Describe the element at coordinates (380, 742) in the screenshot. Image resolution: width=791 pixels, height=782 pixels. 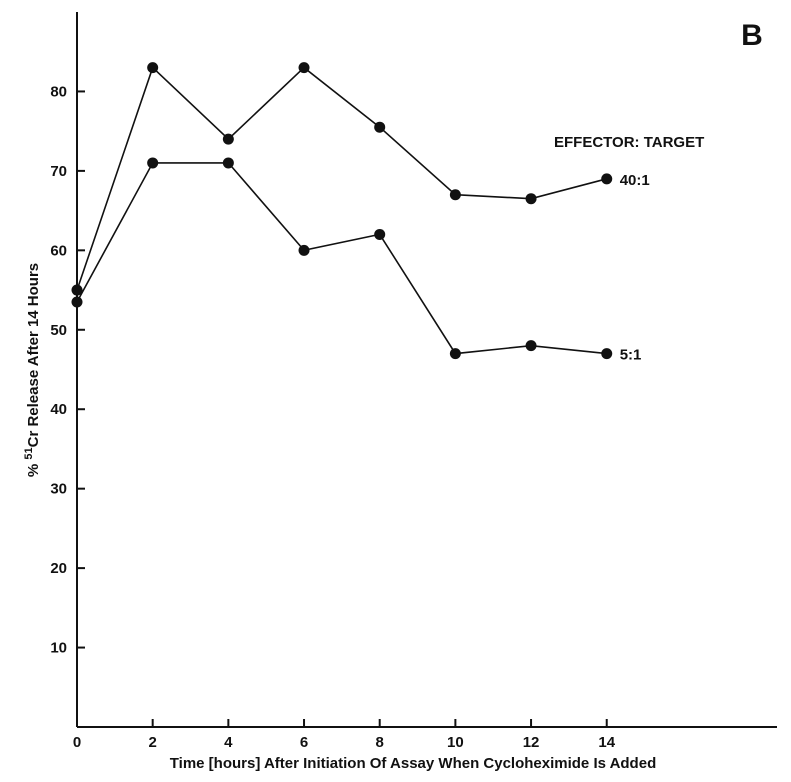
I see `x-tick-label: 8` at that location.